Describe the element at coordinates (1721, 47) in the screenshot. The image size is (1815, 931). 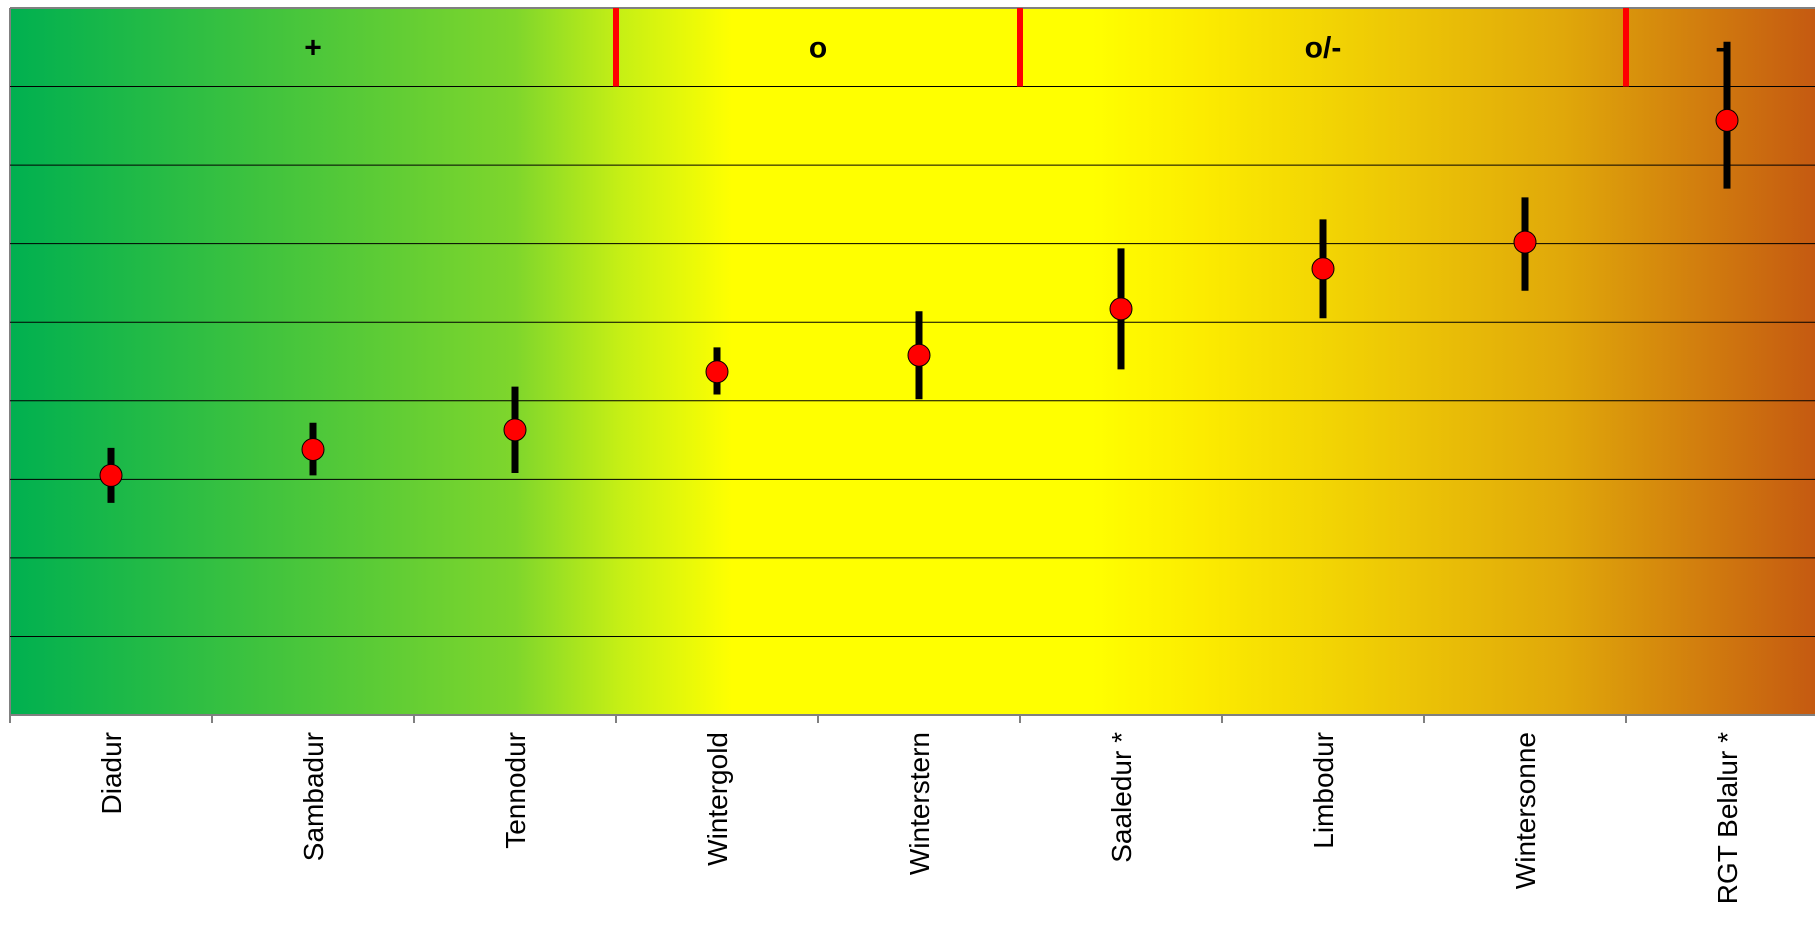
I see `band-label: -` at that location.